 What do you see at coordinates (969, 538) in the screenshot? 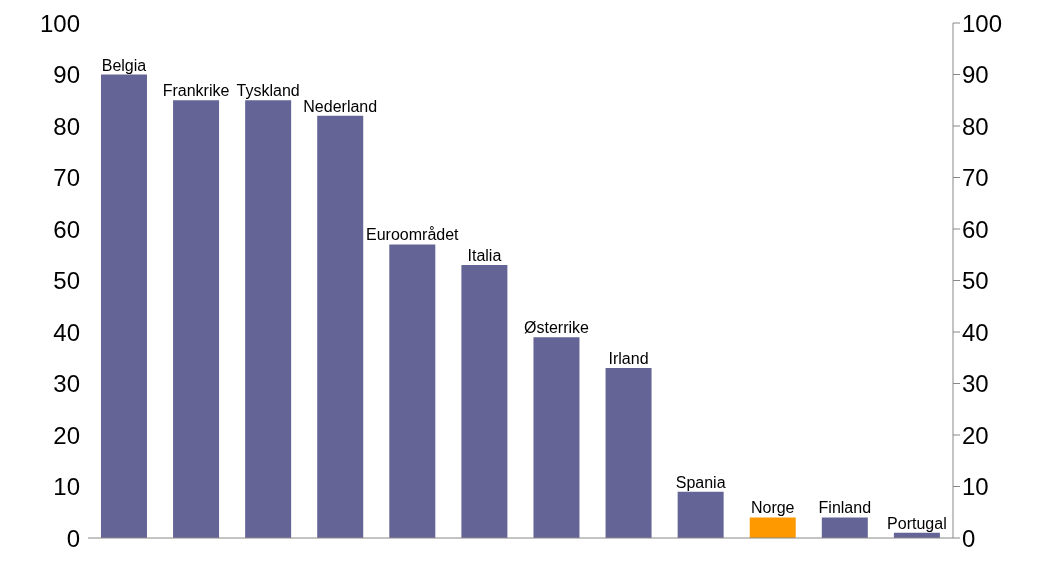
I see `y2-tick-label: 0` at bounding box center [969, 538].